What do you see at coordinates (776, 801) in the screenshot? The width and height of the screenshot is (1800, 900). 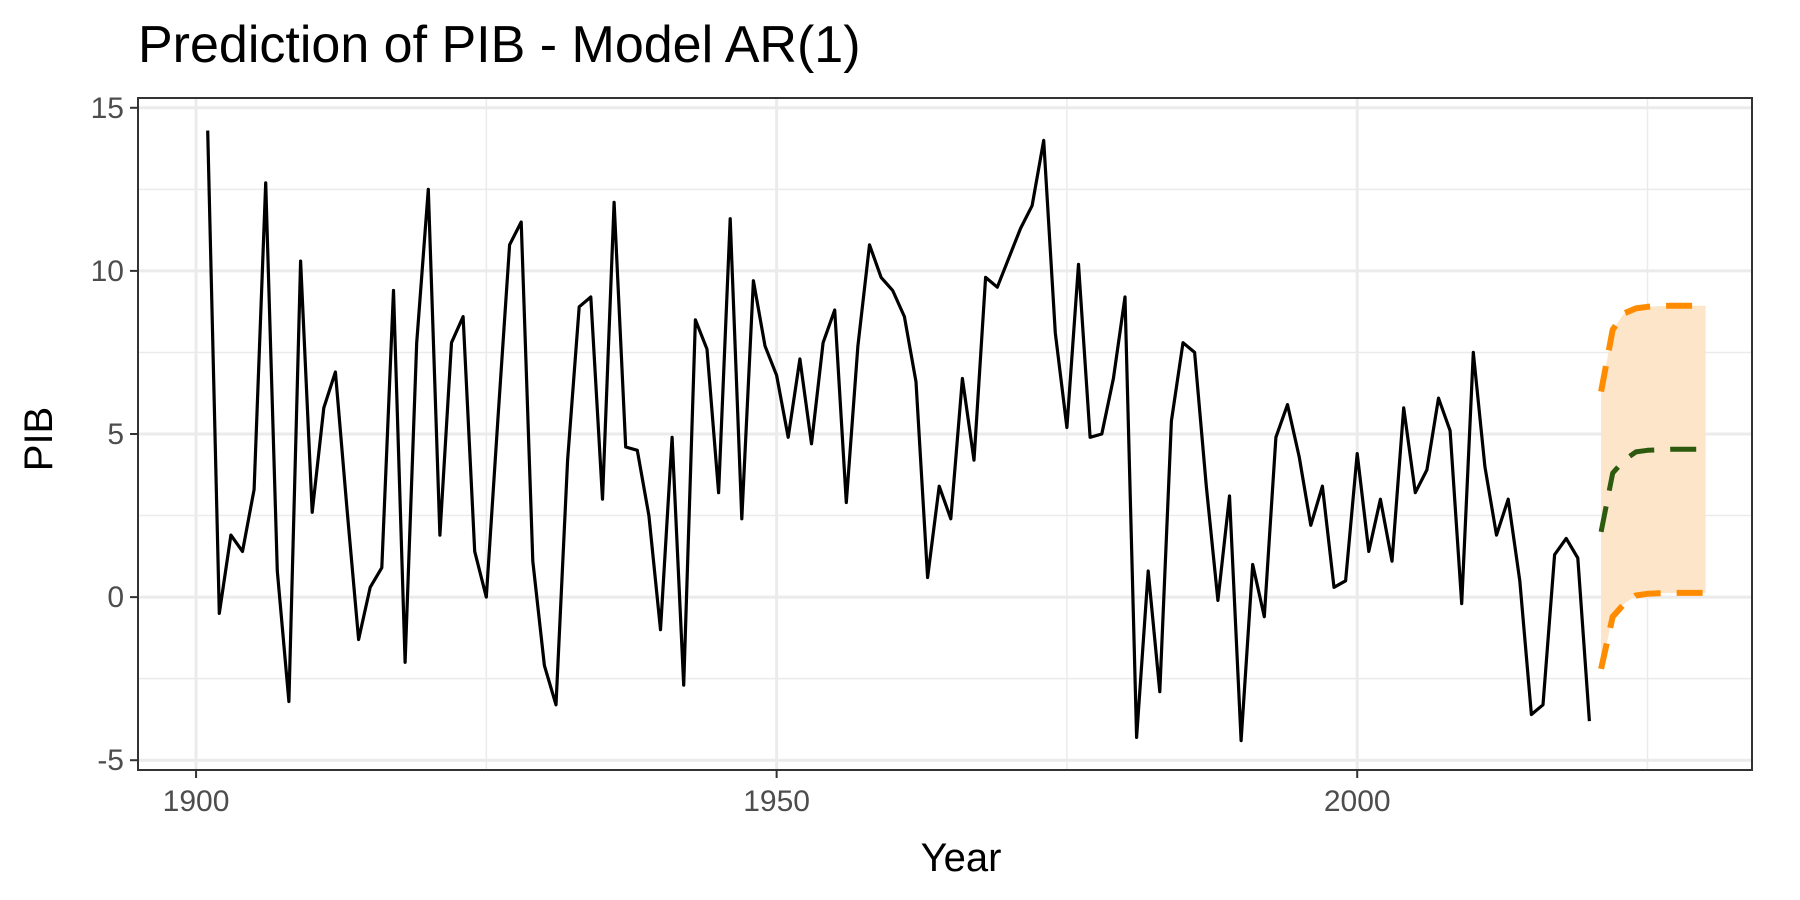 I see `x-tick-label: 1950` at bounding box center [776, 801].